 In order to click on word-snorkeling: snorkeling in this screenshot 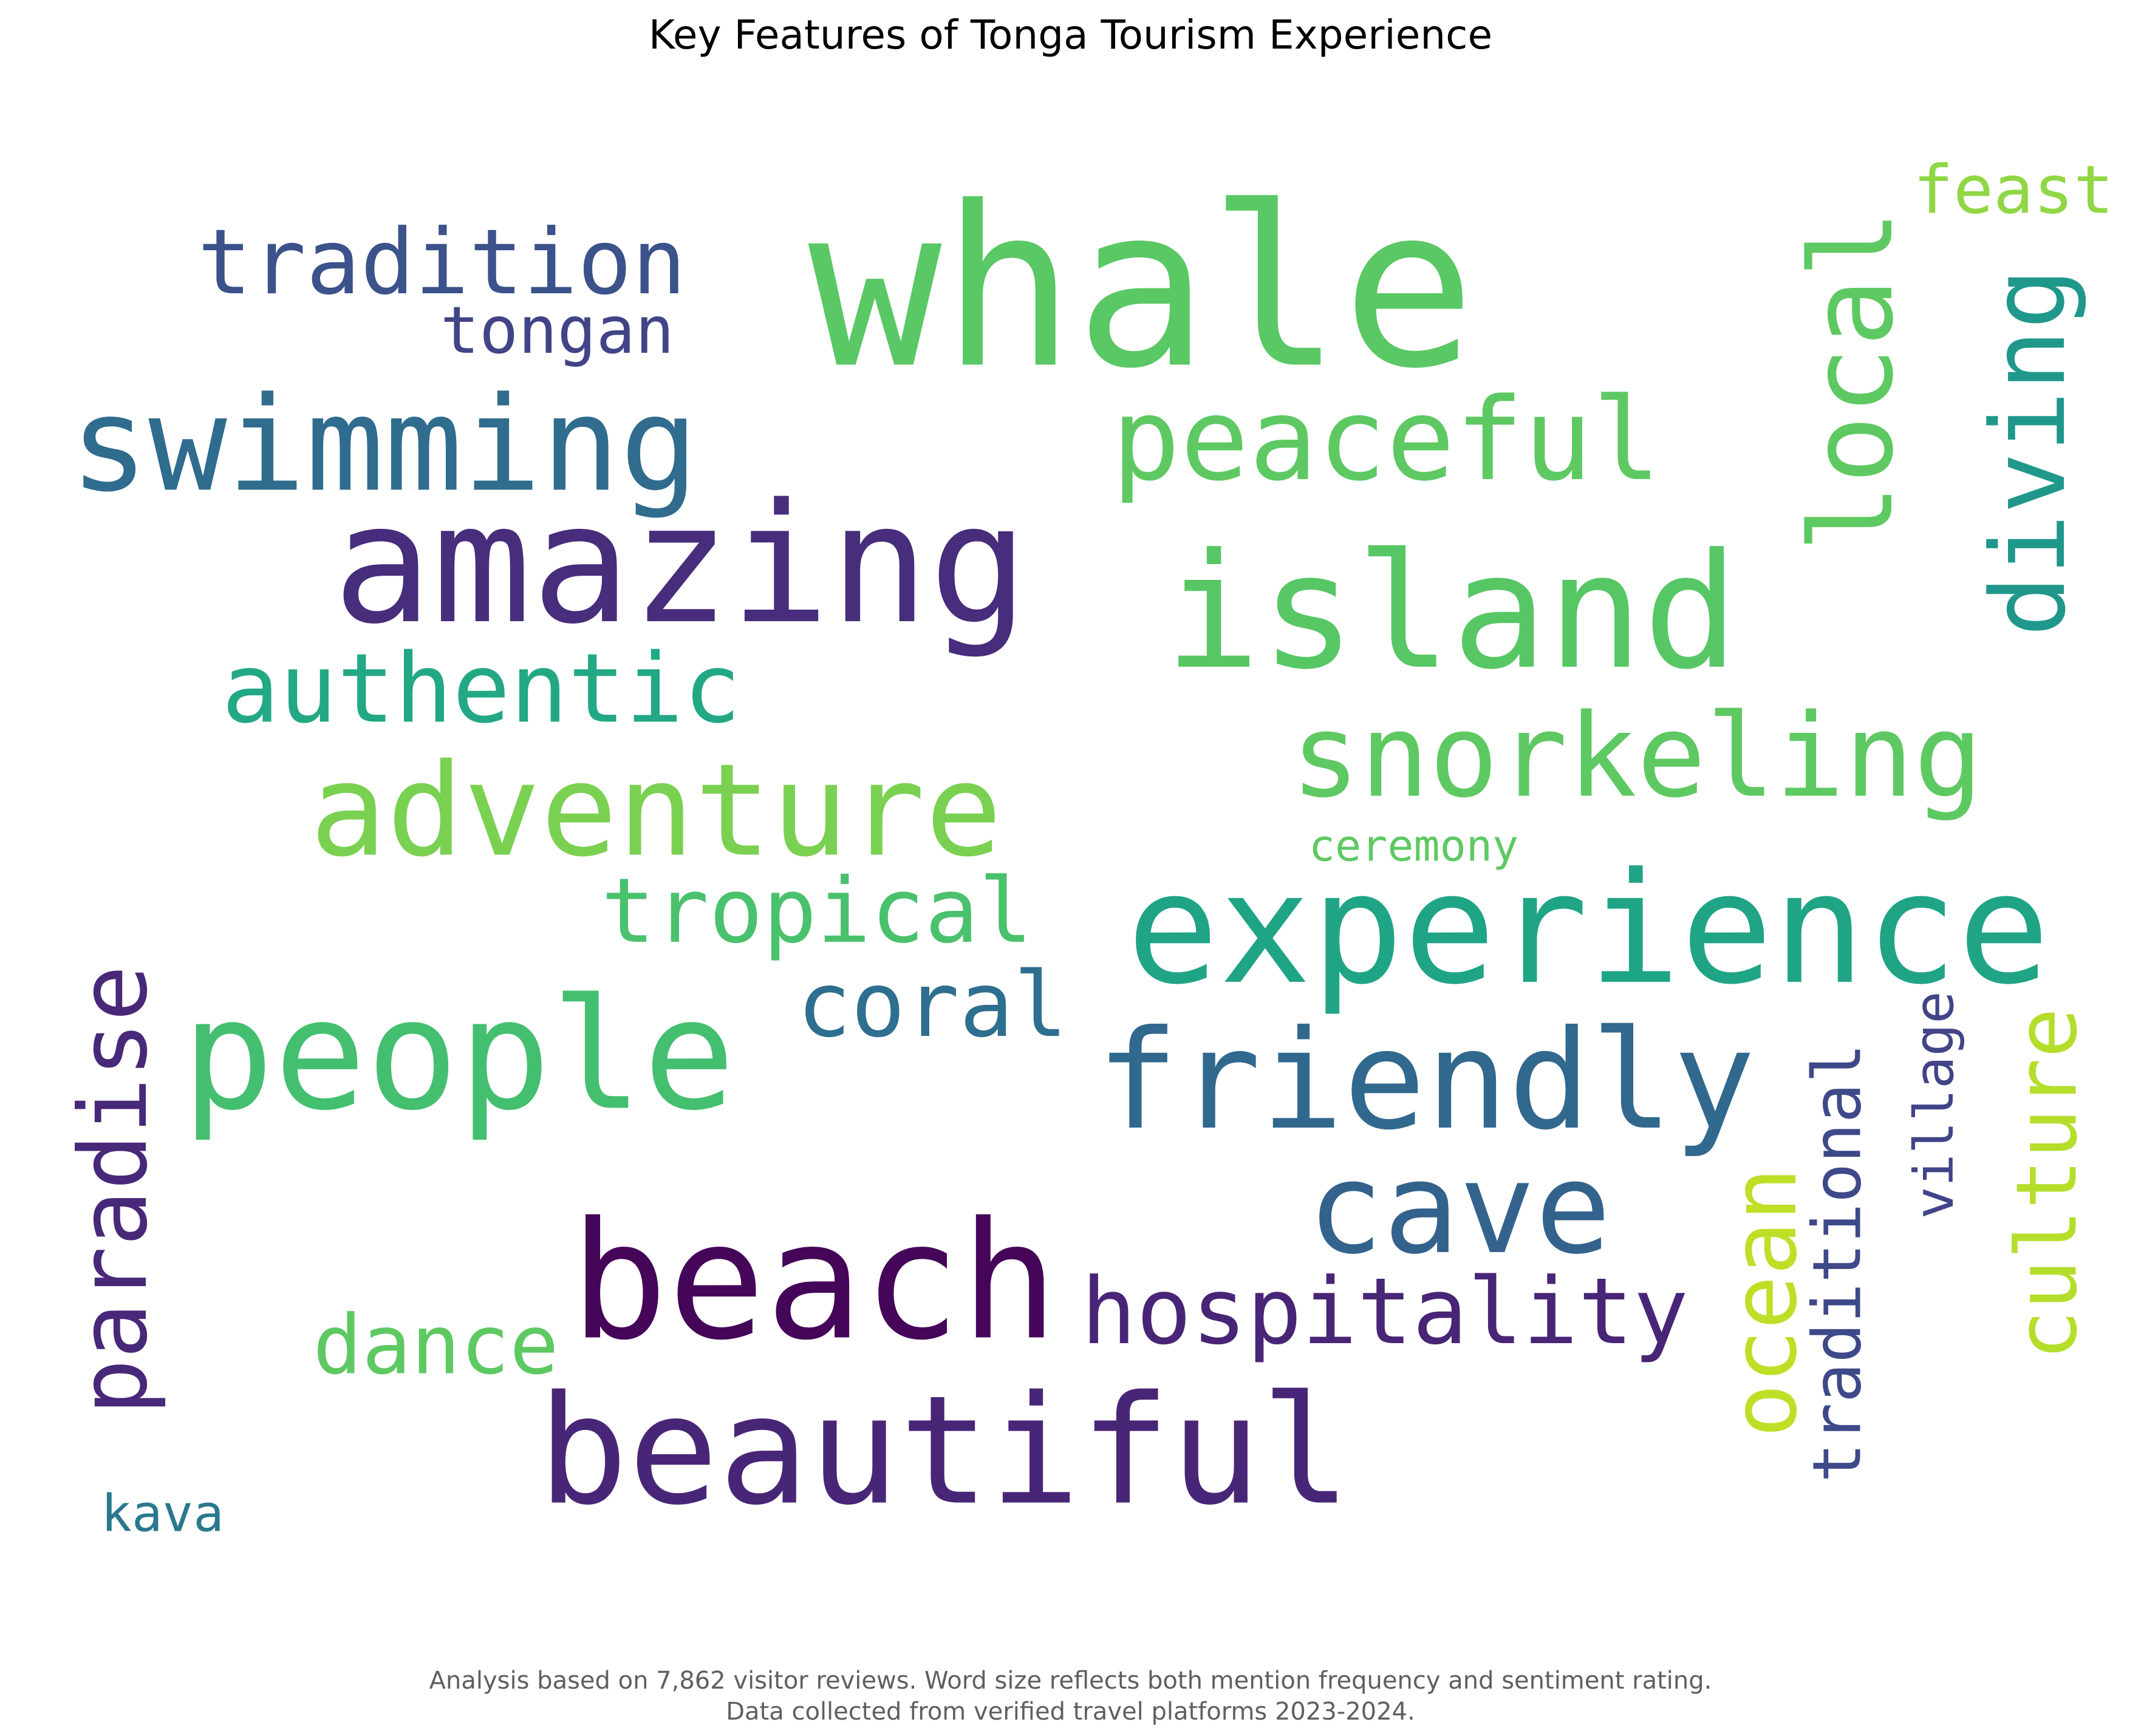, I will do `click(1637, 756)`.